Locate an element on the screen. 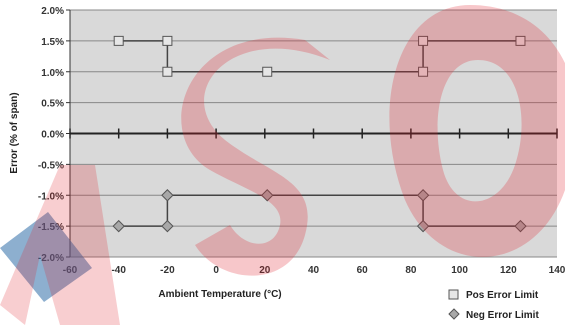  x-tick-label: 20 is located at coordinates (265, 270).